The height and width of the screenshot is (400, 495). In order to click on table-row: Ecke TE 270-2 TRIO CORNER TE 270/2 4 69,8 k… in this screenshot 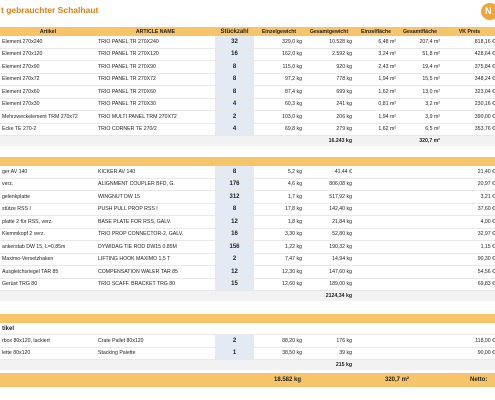, I will do `click(247, 129)`.